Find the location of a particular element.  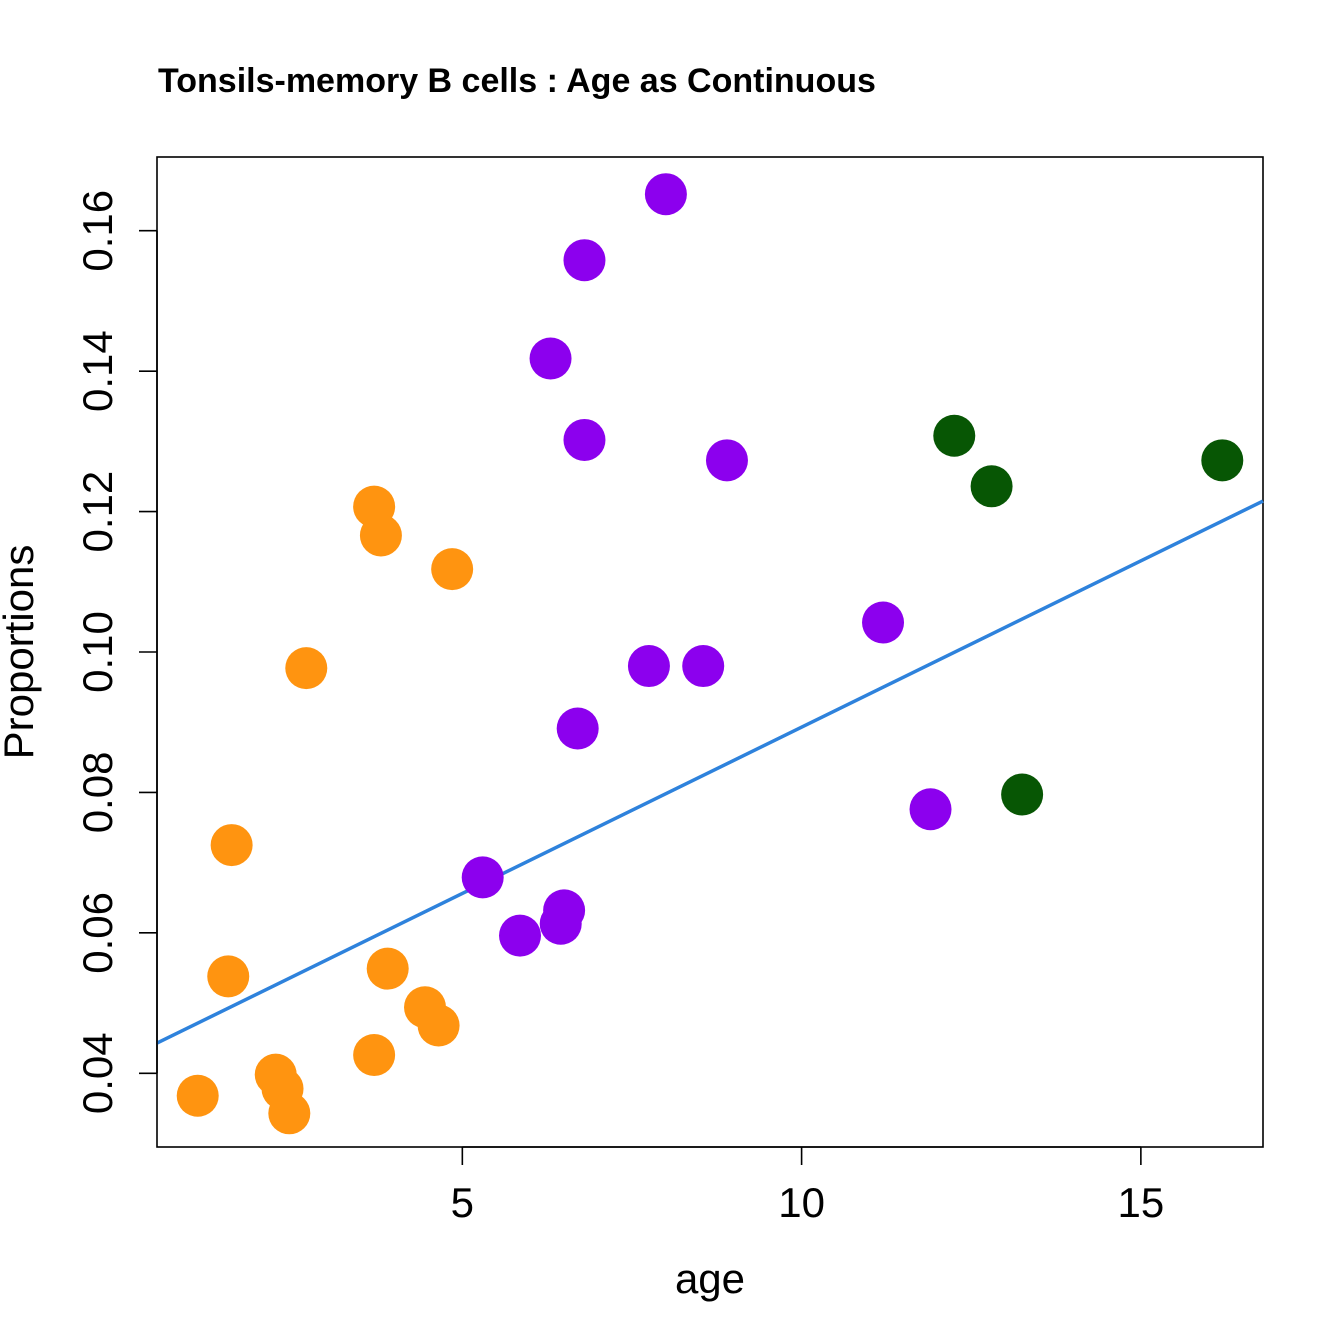

y-tick-label: 0.08 is located at coordinates (97, 793).